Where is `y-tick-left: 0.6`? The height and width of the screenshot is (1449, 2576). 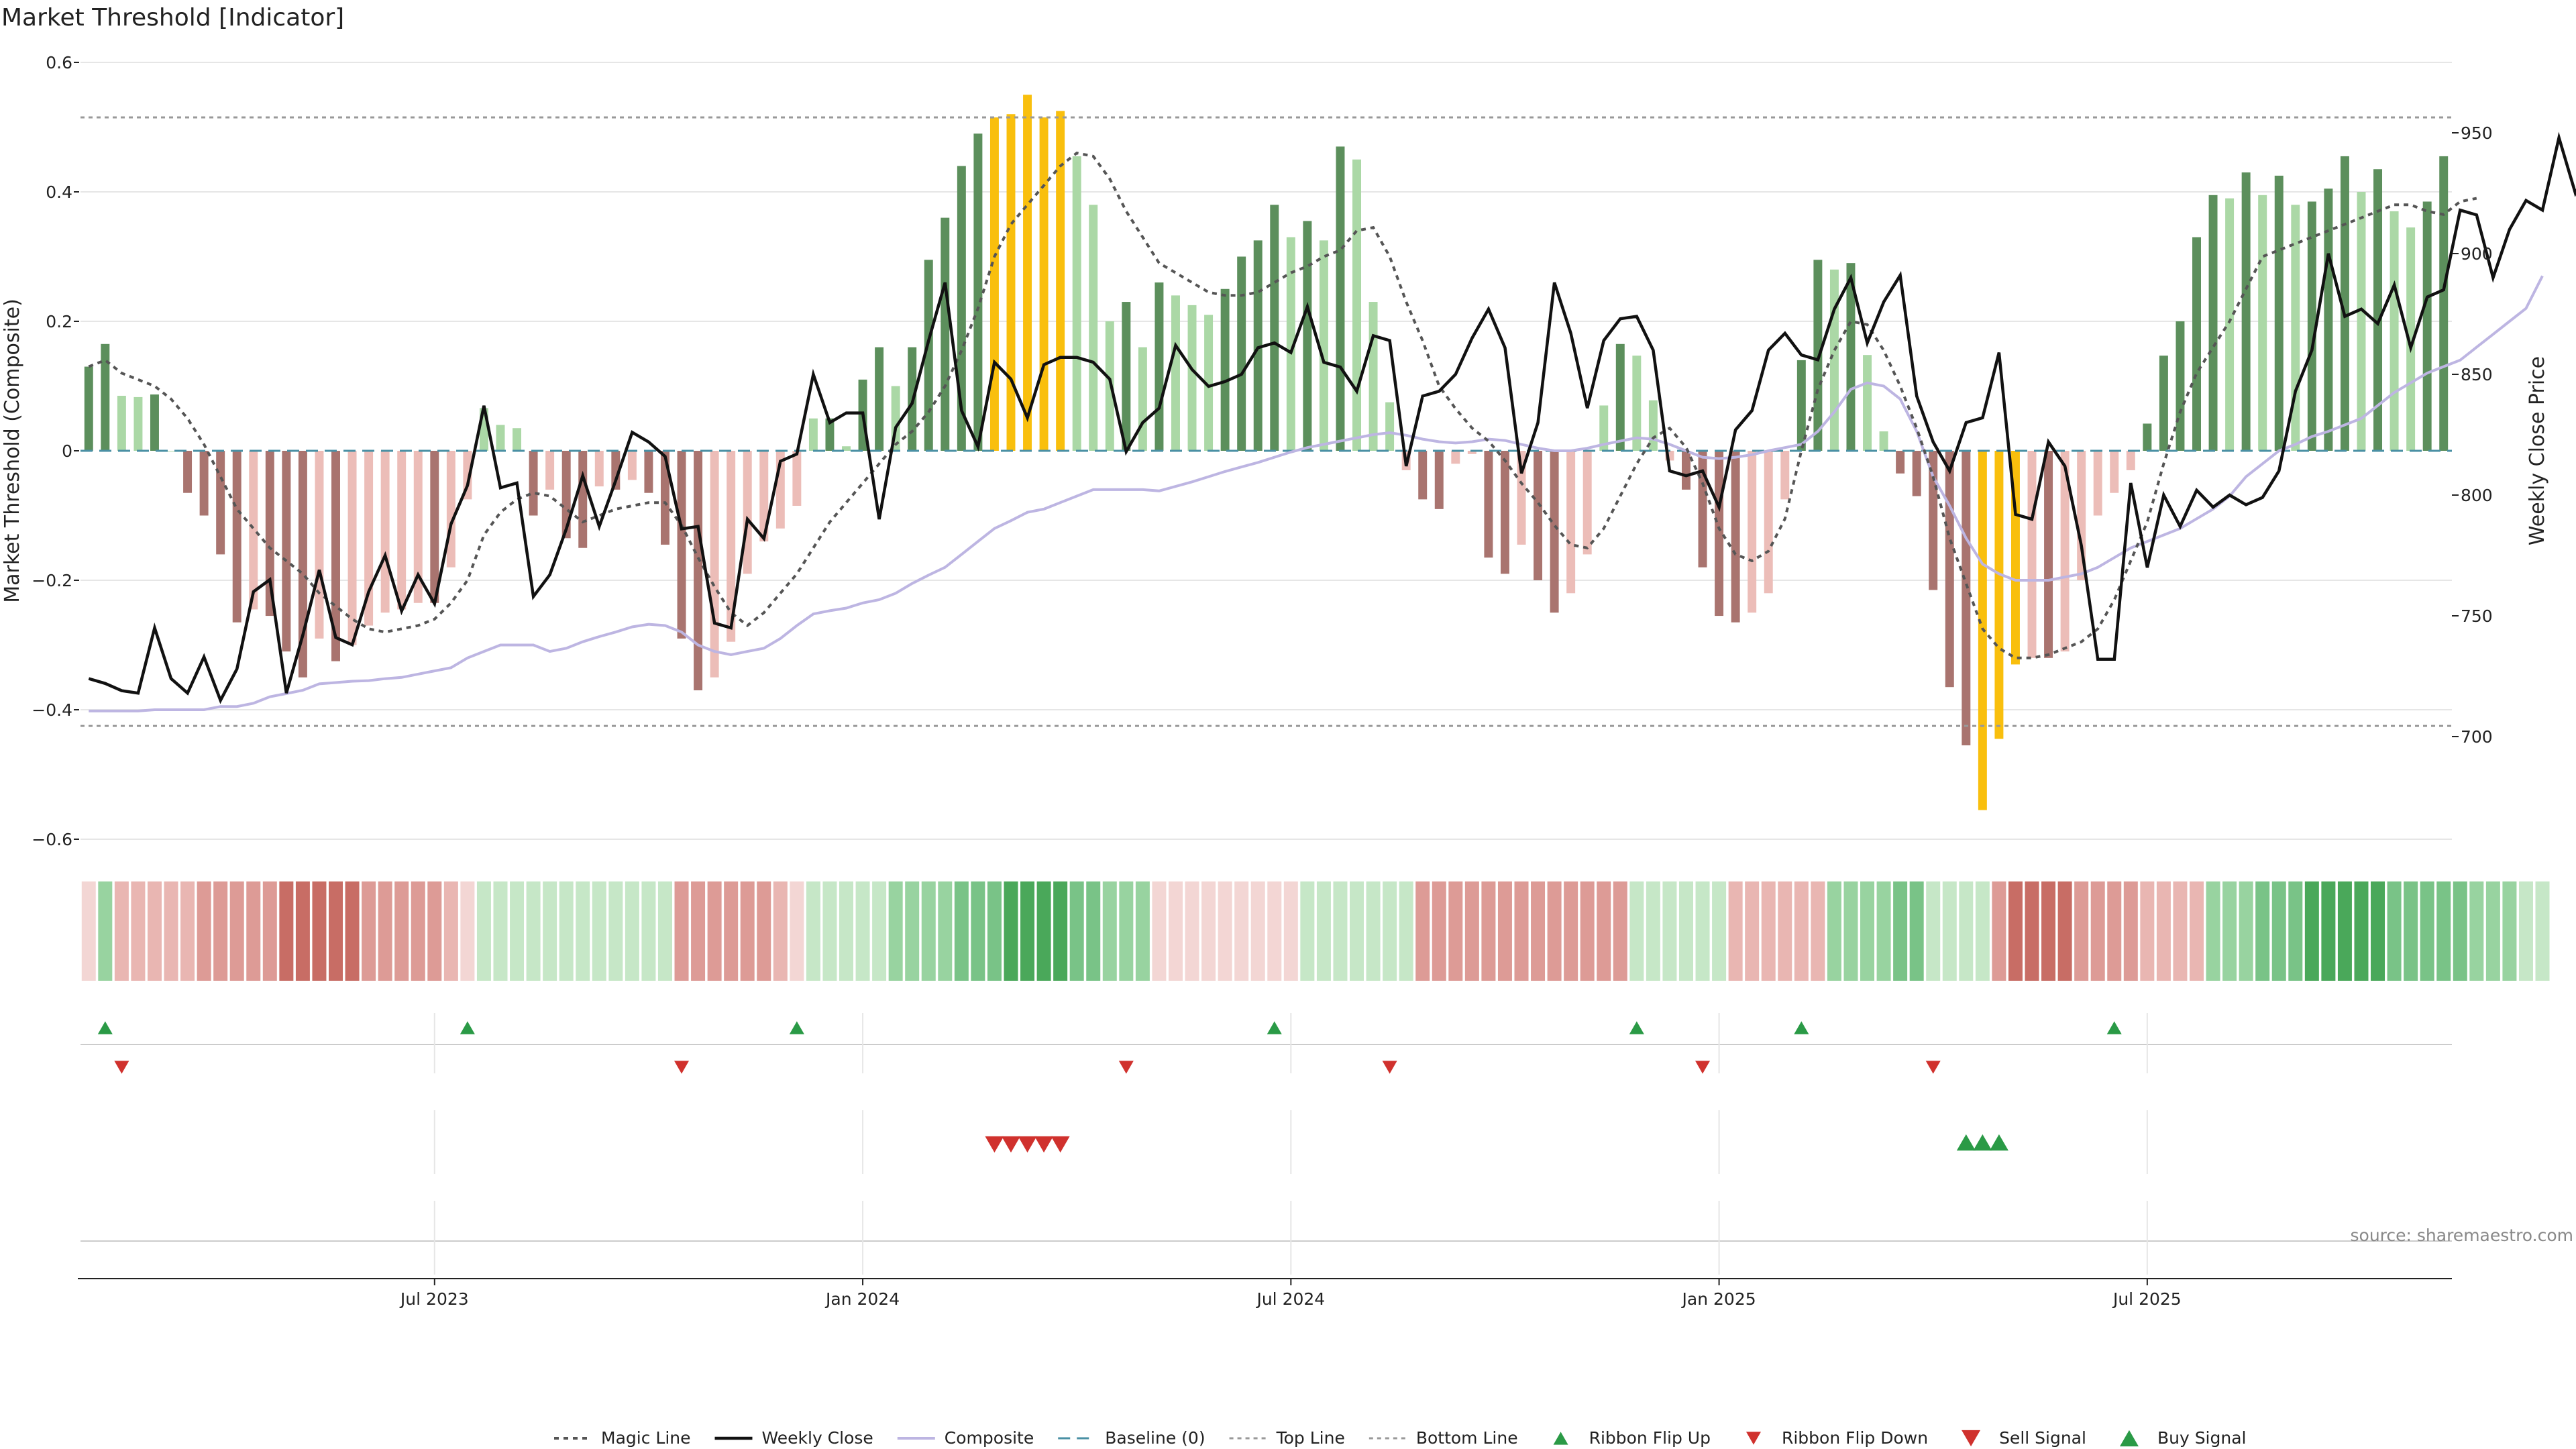
y-tick-left: 0.6 is located at coordinates (59, 62).